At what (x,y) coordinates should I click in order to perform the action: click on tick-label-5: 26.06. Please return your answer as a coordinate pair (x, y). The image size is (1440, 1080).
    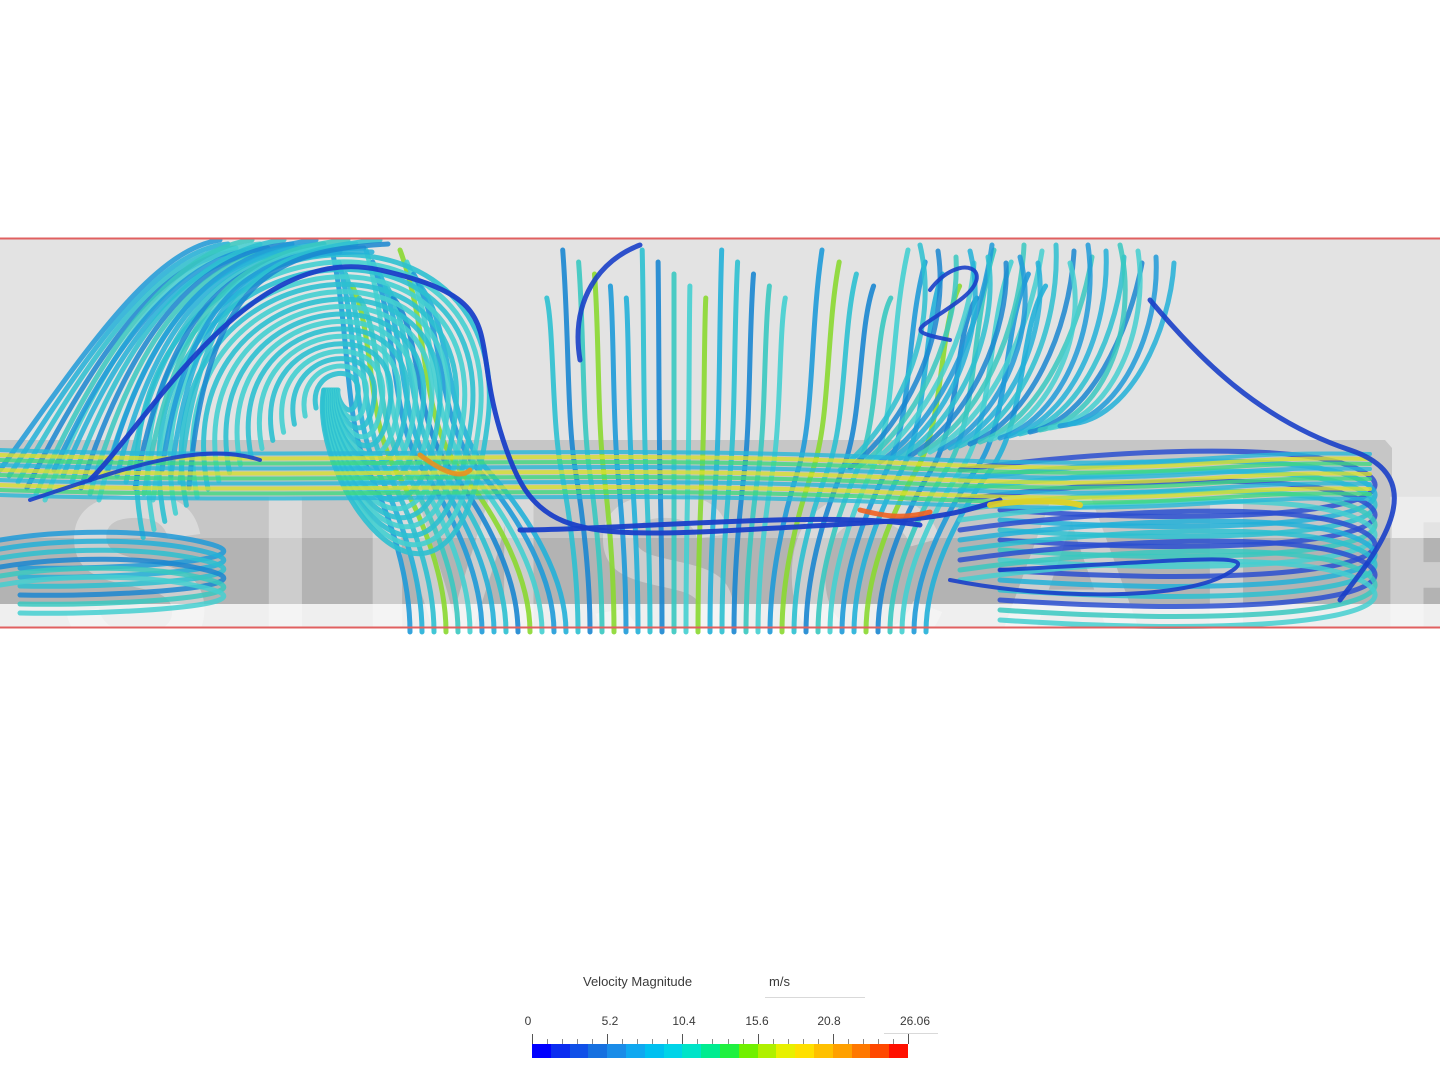
    Looking at the image, I should click on (915, 1021).